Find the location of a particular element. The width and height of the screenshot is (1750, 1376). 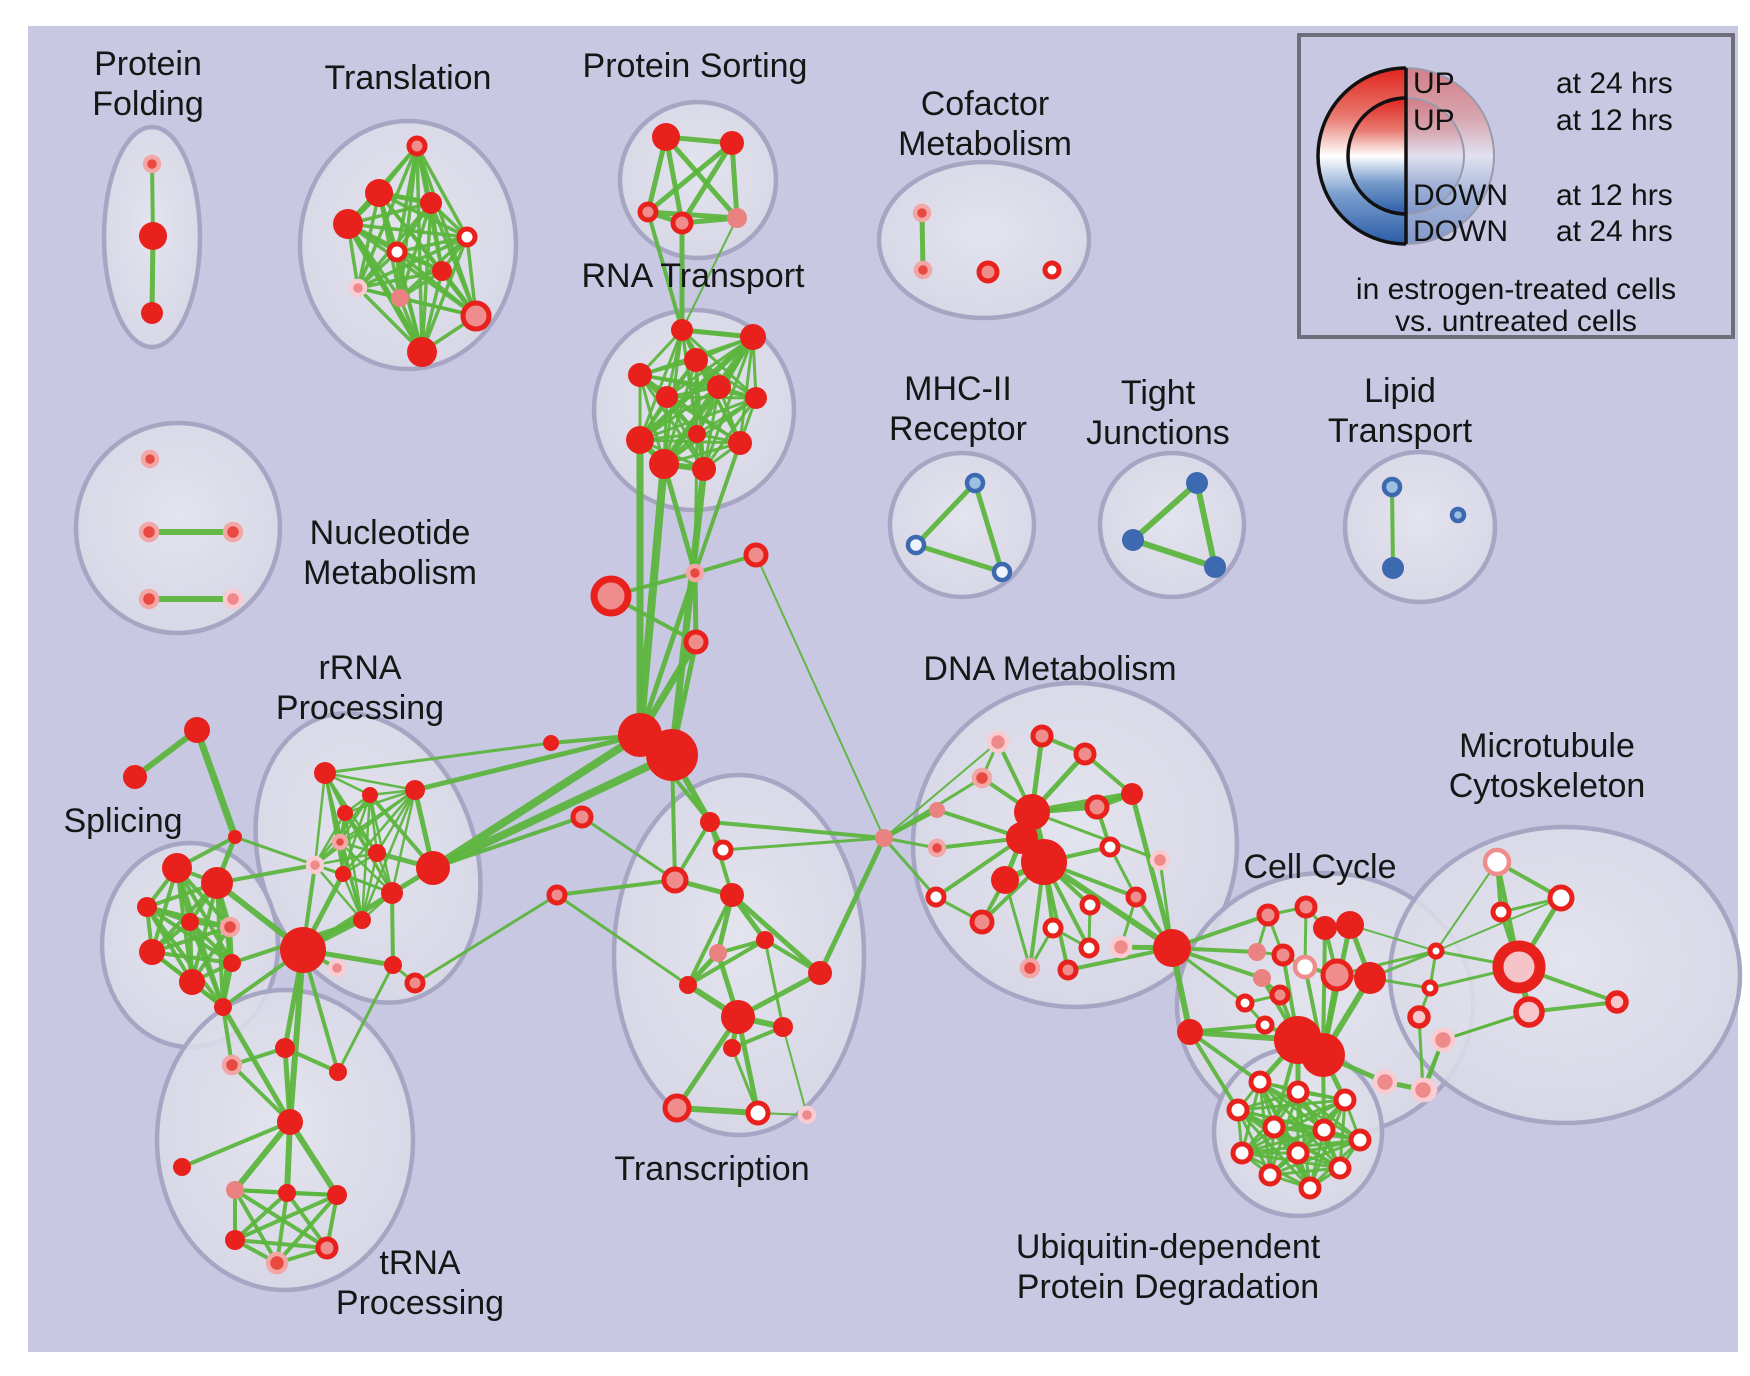

network-node-u11 is located at coordinates (1270, 1175).